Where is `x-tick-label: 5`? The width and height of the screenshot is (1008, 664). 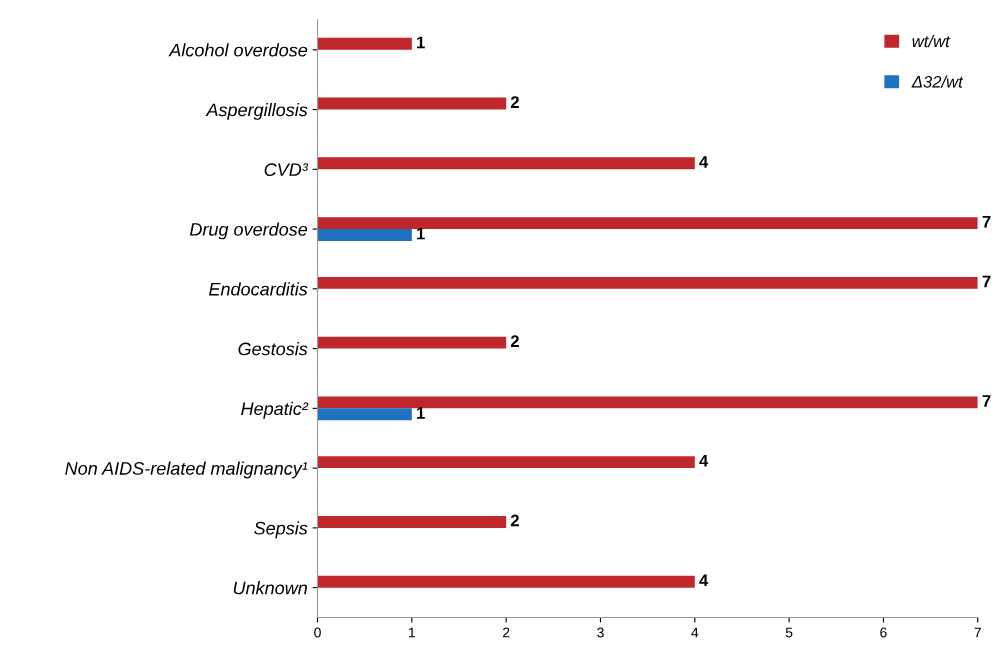
x-tick-label: 5 is located at coordinates (789, 632).